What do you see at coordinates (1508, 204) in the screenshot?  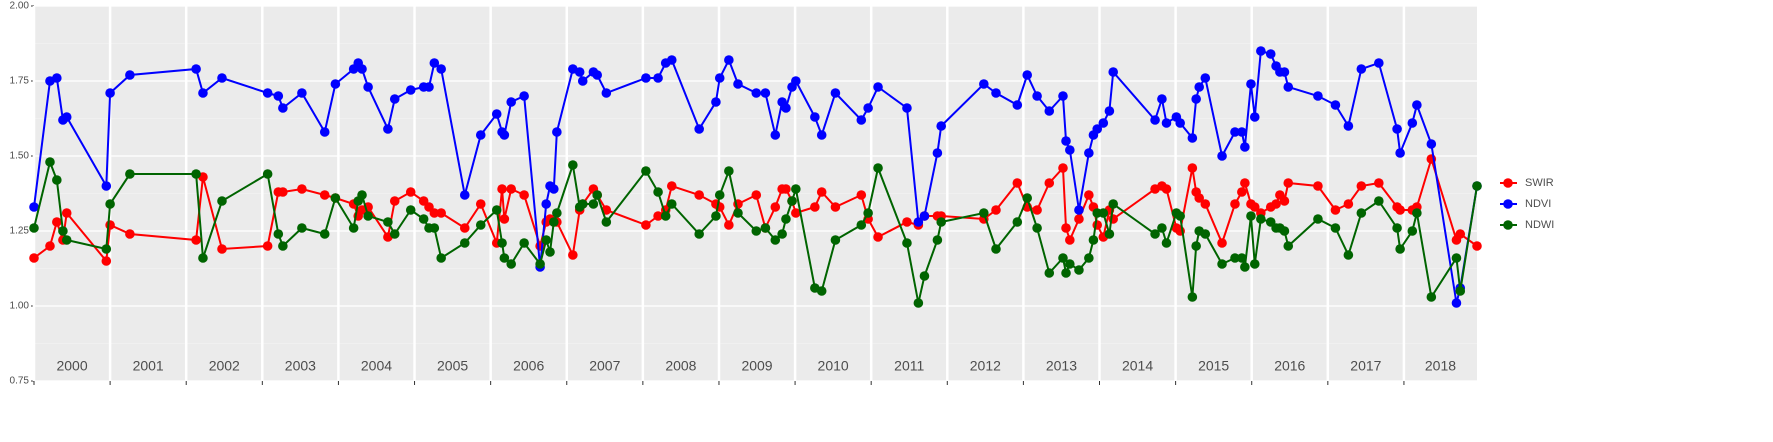 I see `legend-key-point` at bounding box center [1508, 204].